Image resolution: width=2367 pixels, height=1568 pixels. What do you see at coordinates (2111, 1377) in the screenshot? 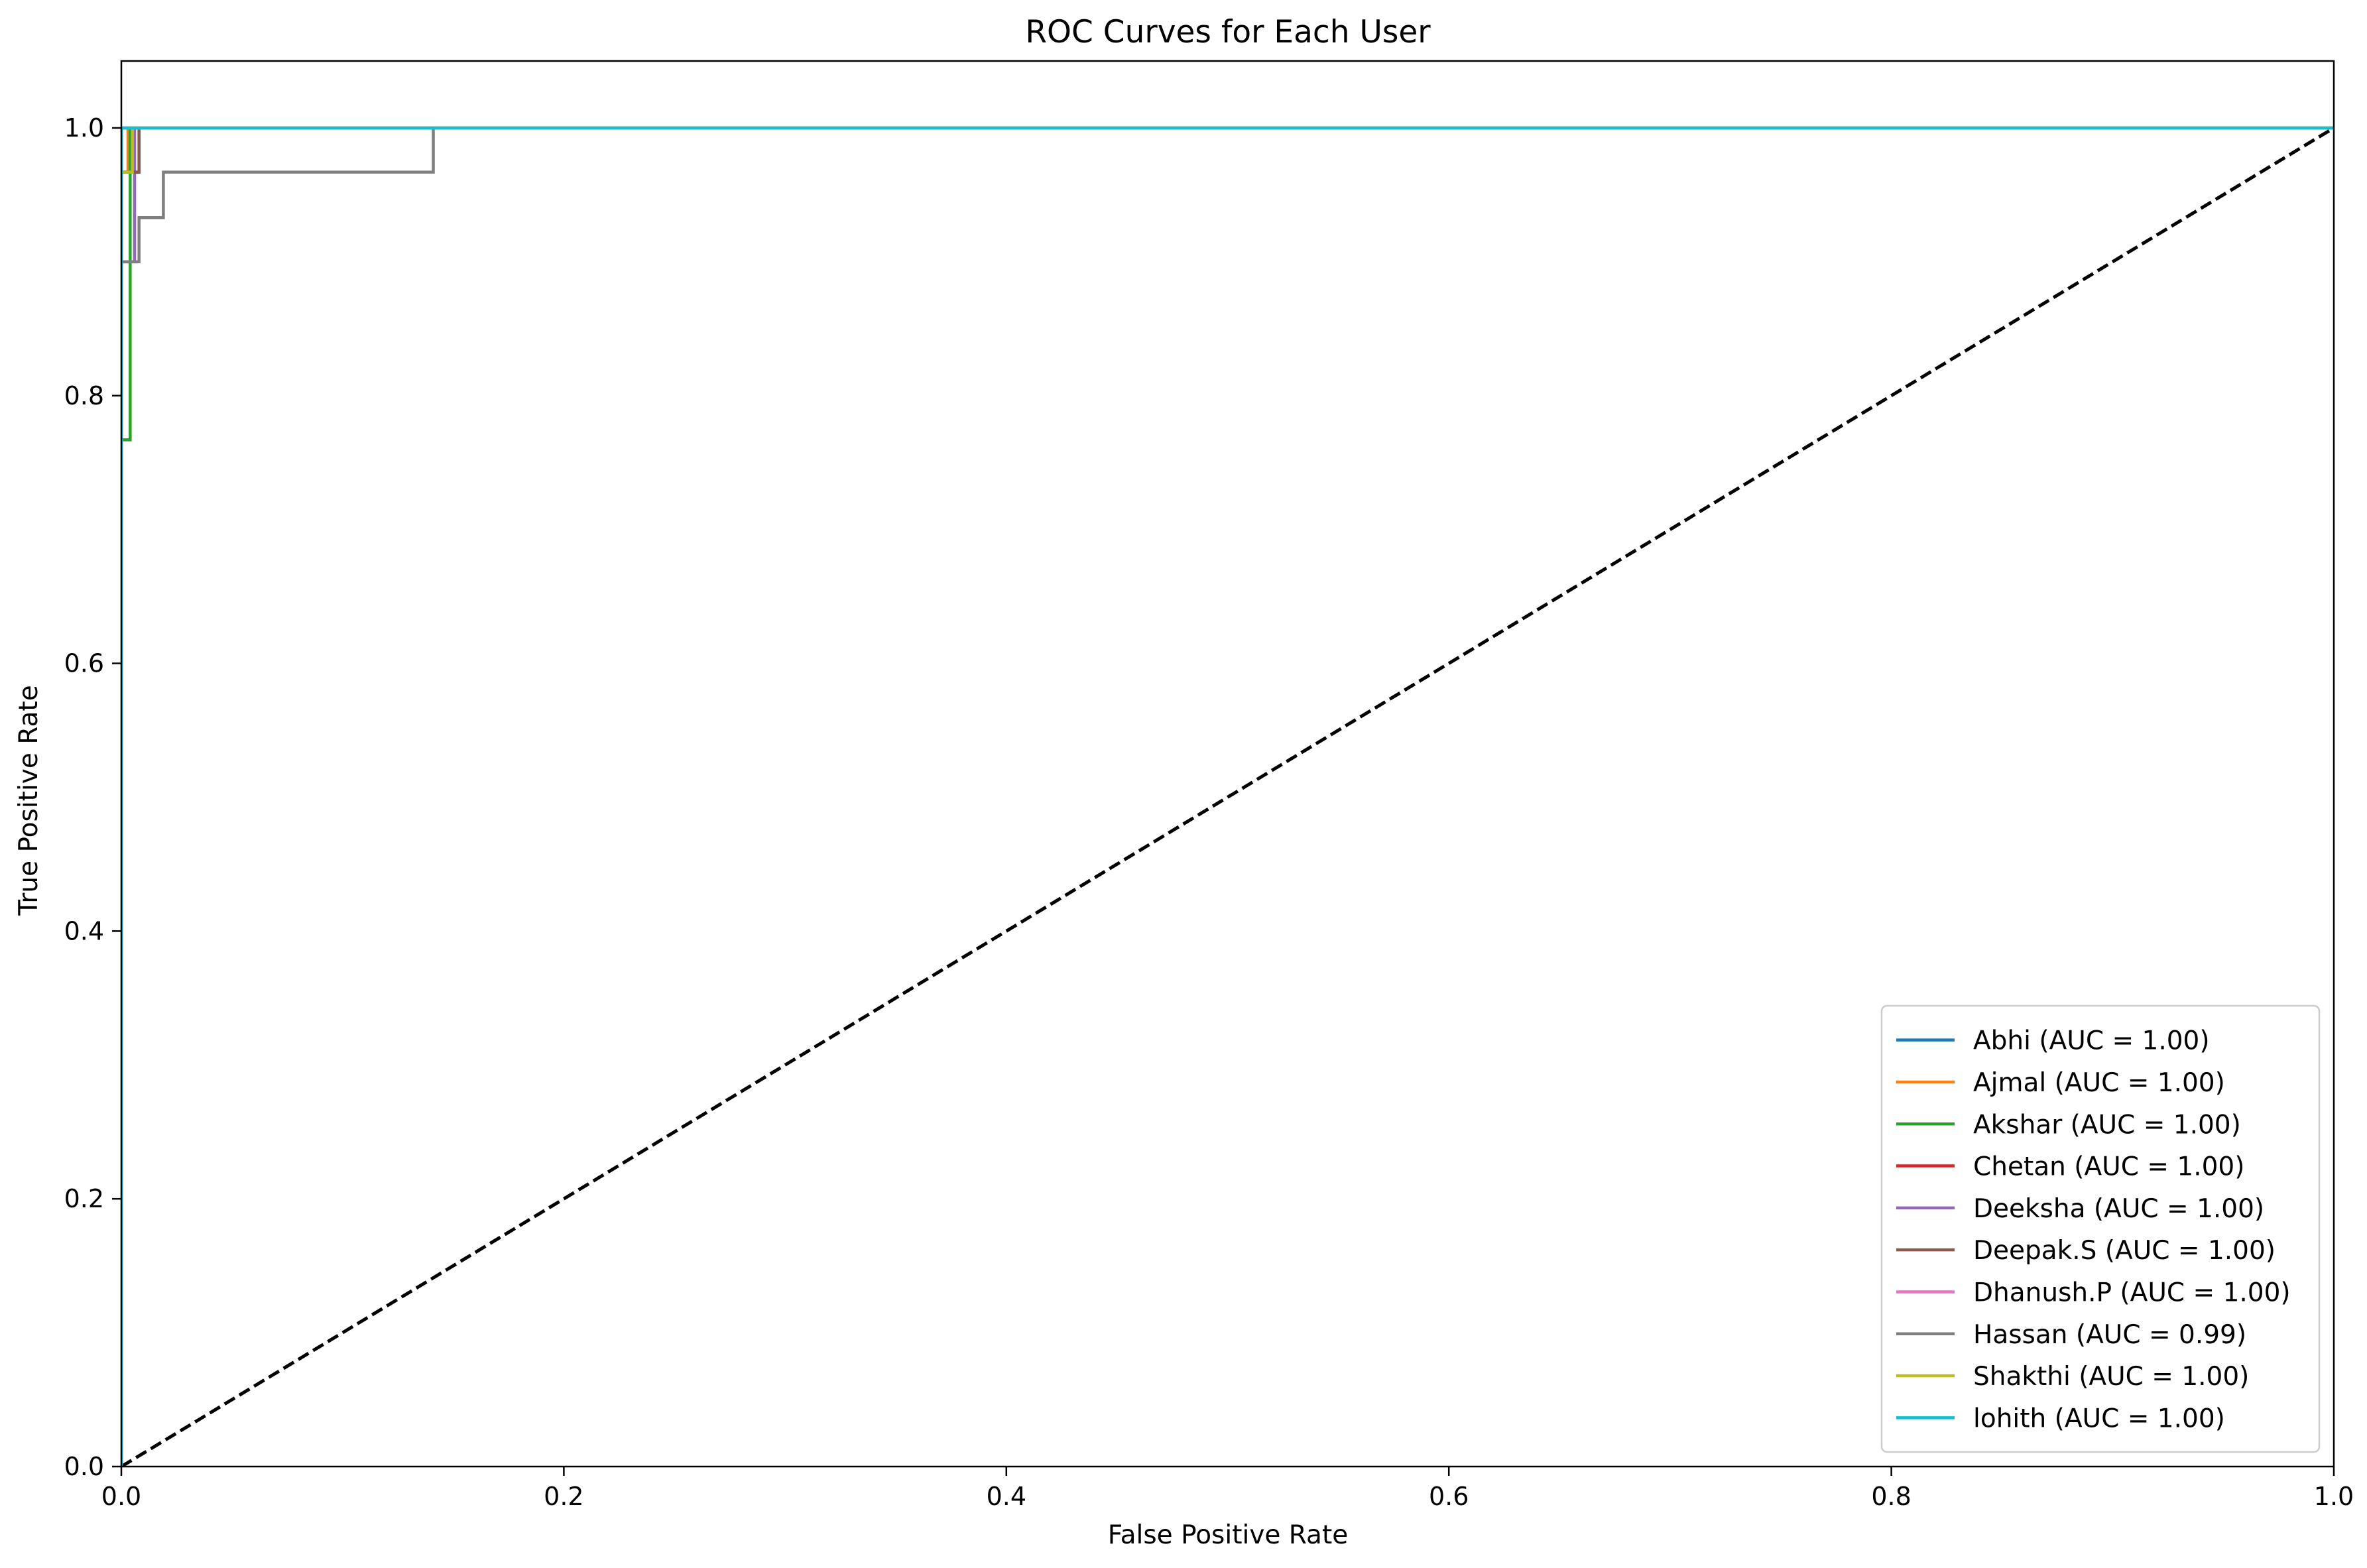
I see `legend-label: Shakthi (AUC = 1.00)` at bounding box center [2111, 1377].